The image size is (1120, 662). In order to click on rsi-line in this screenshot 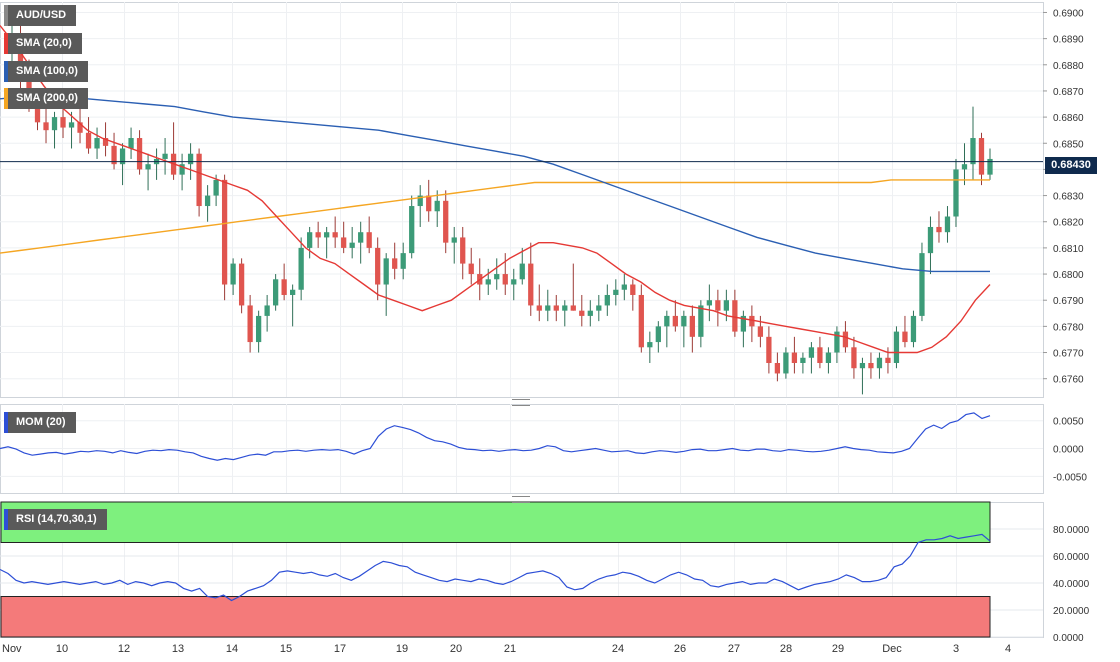, I will do `click(495, 567)`.